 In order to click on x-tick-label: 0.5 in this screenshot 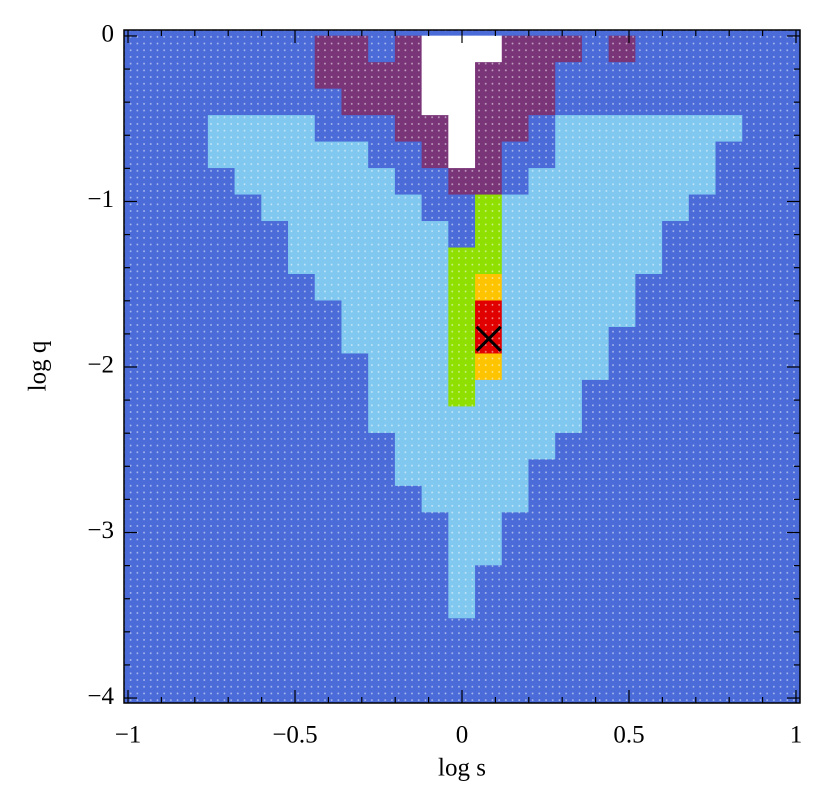, I will do `click(628, 735)`.